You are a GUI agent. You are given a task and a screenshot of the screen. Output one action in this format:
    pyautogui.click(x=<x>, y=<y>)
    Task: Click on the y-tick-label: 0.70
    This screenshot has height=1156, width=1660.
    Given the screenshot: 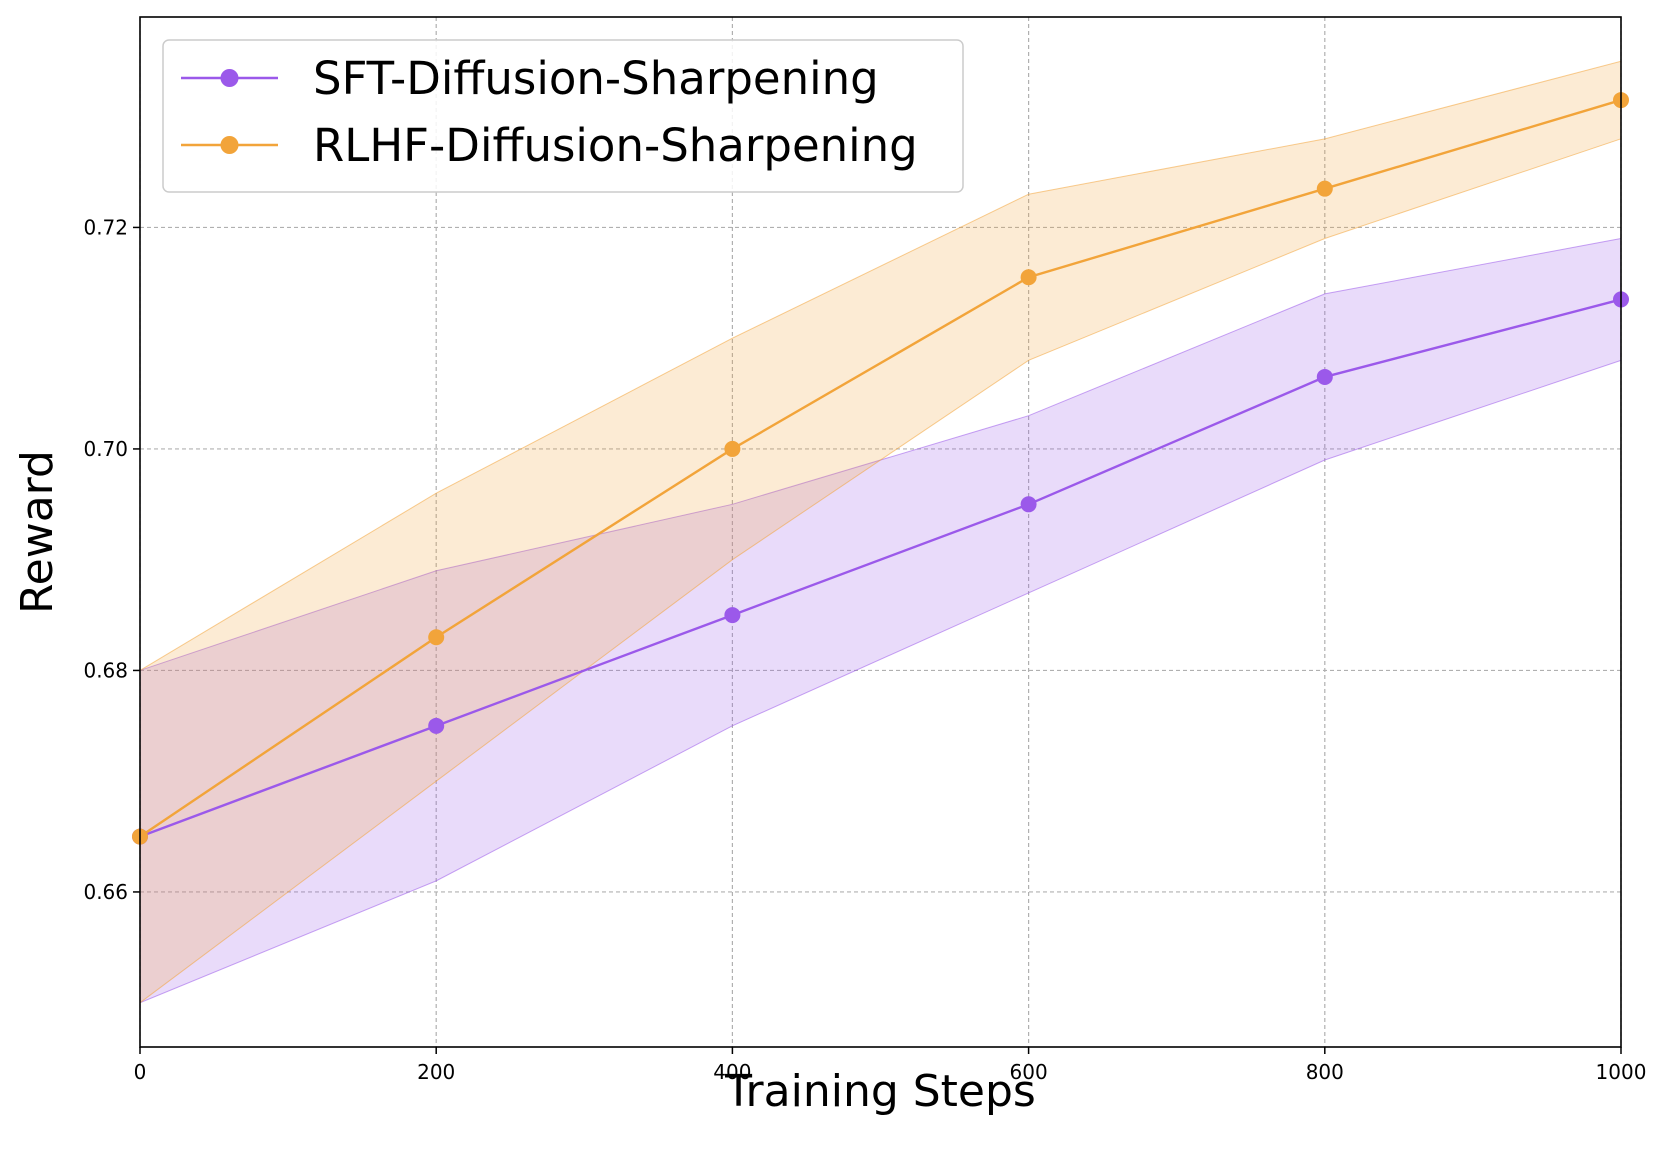 What is the action you would take?
    pyautogui.click(x=105, y=449)
    